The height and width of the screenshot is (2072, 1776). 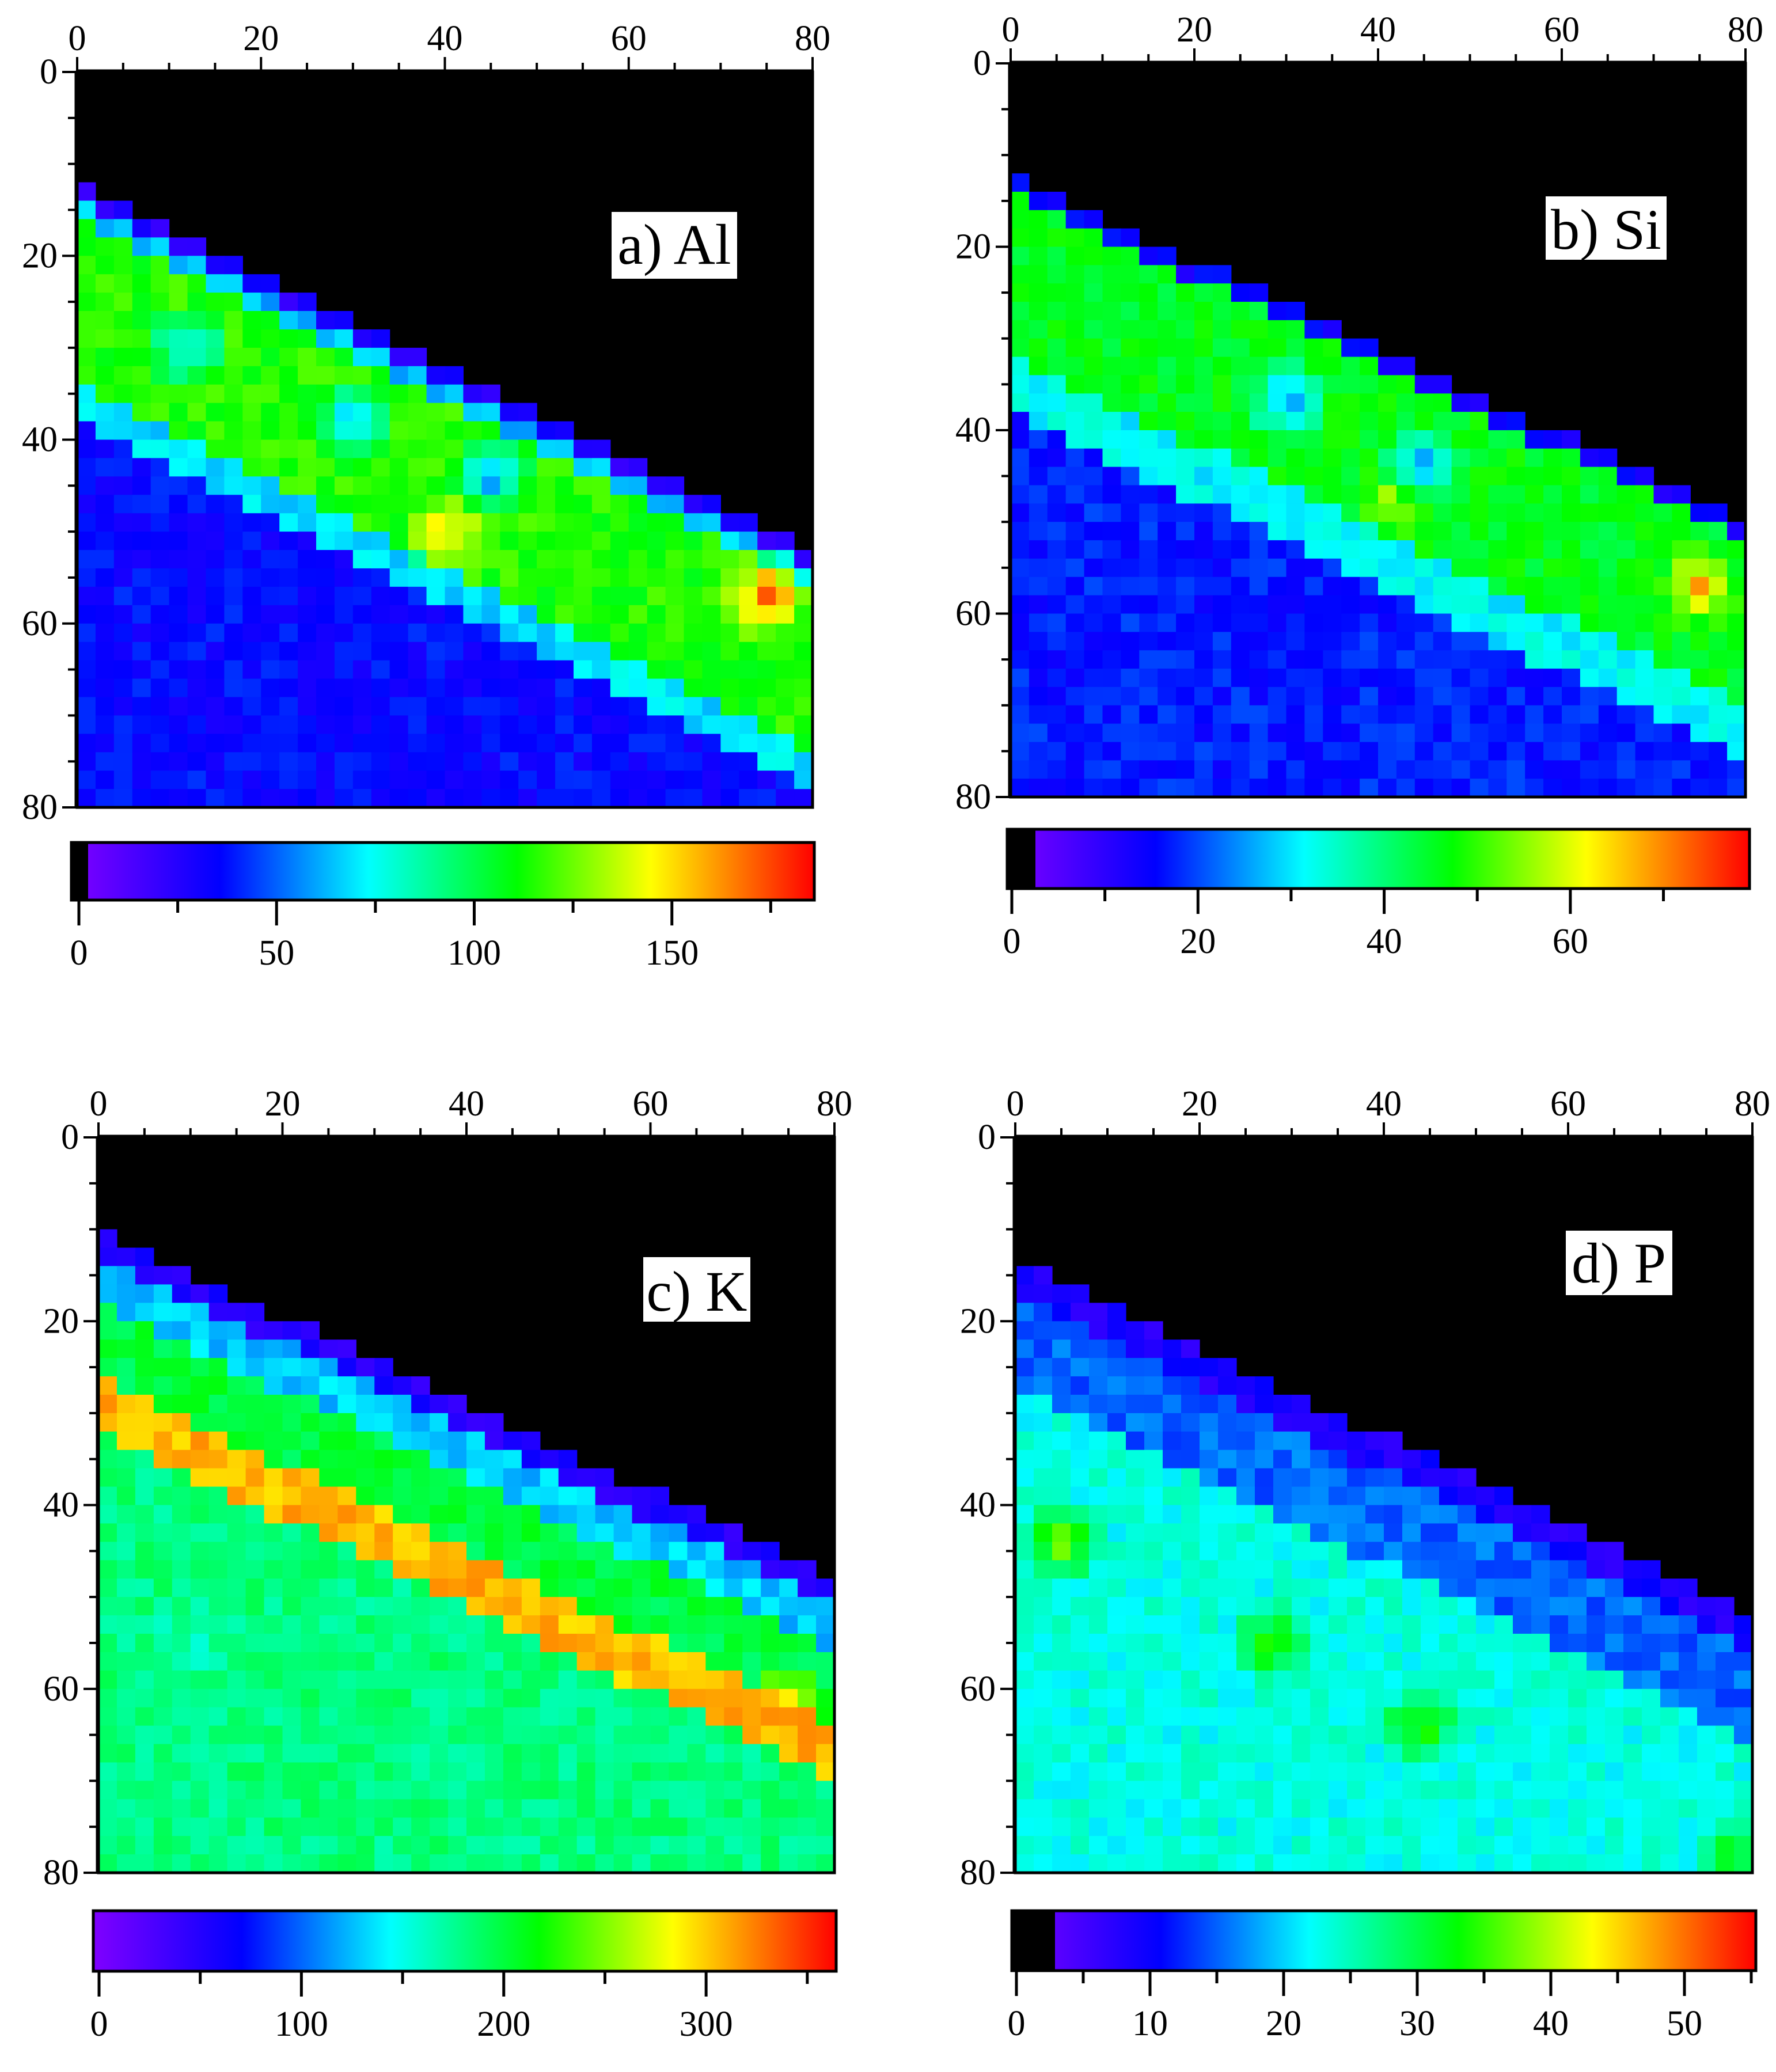 I want to click on panel-a-x-axis: 0 20 40 60 80, so click(x=449, y=46).